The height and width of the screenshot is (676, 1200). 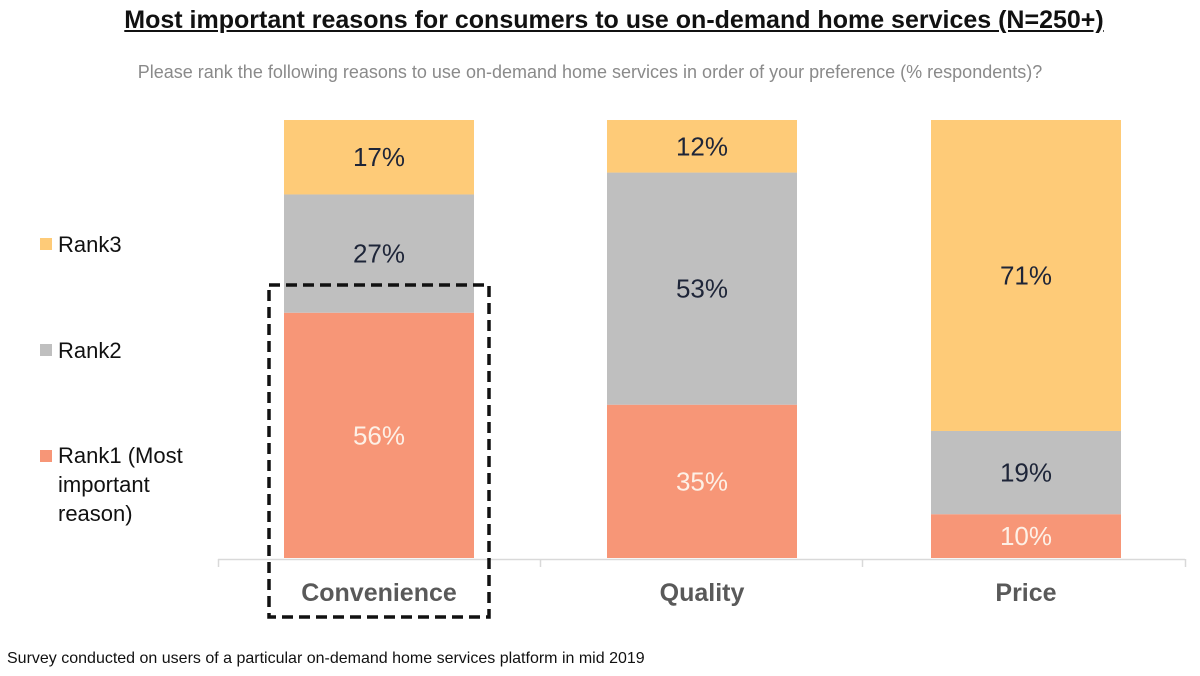 I want to click on legend-swatch-rank2, so click(x=46, y=350).